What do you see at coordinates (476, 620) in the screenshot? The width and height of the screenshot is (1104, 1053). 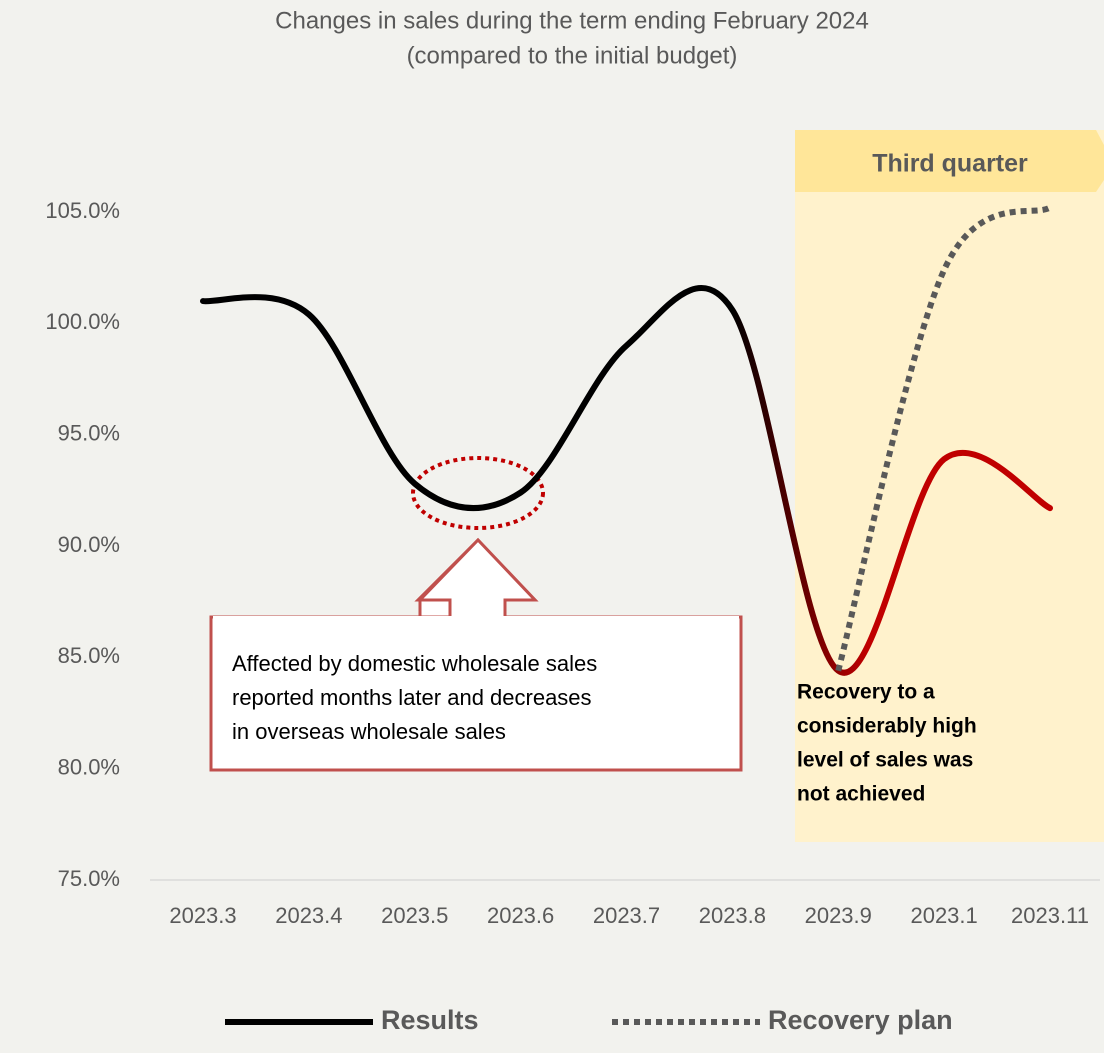 I see `callout-join` at bounding box center [476, 620].